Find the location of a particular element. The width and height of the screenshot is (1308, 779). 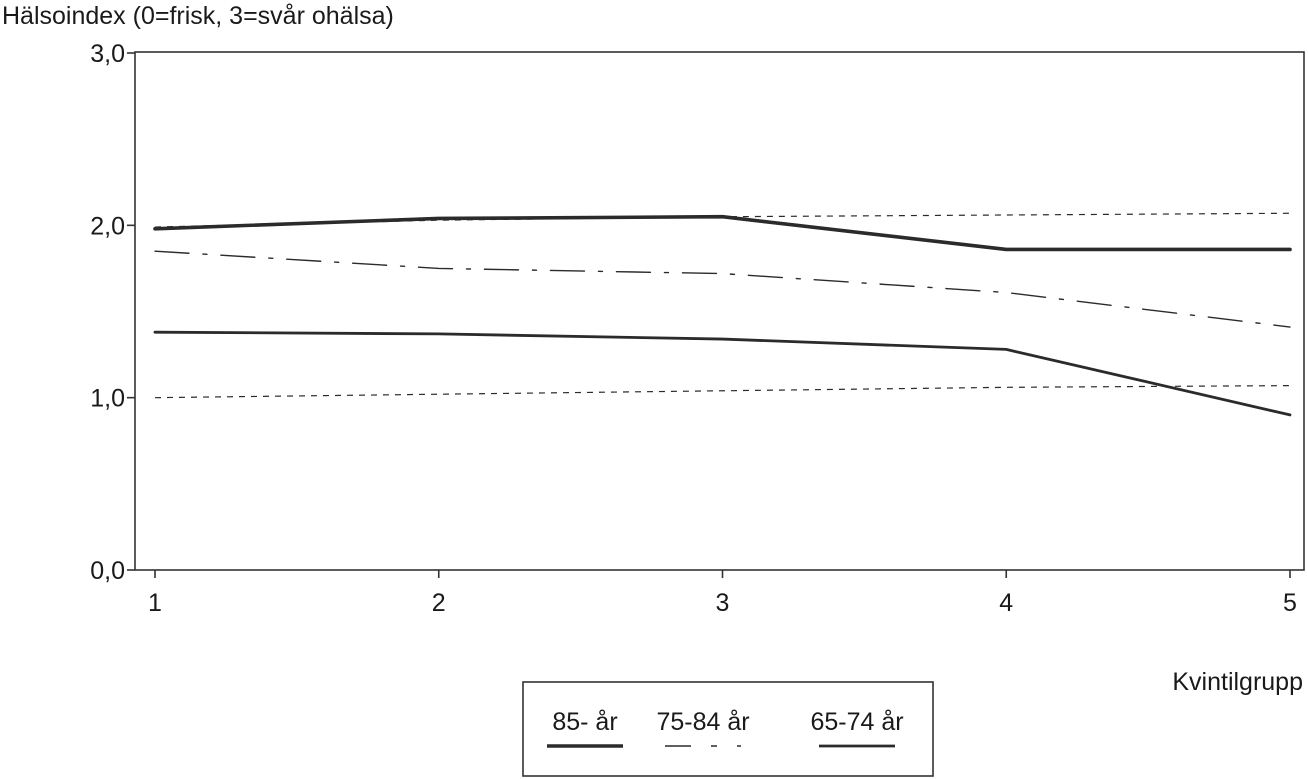

legend-label: 65-74 år is located at coordinates (856, 722).